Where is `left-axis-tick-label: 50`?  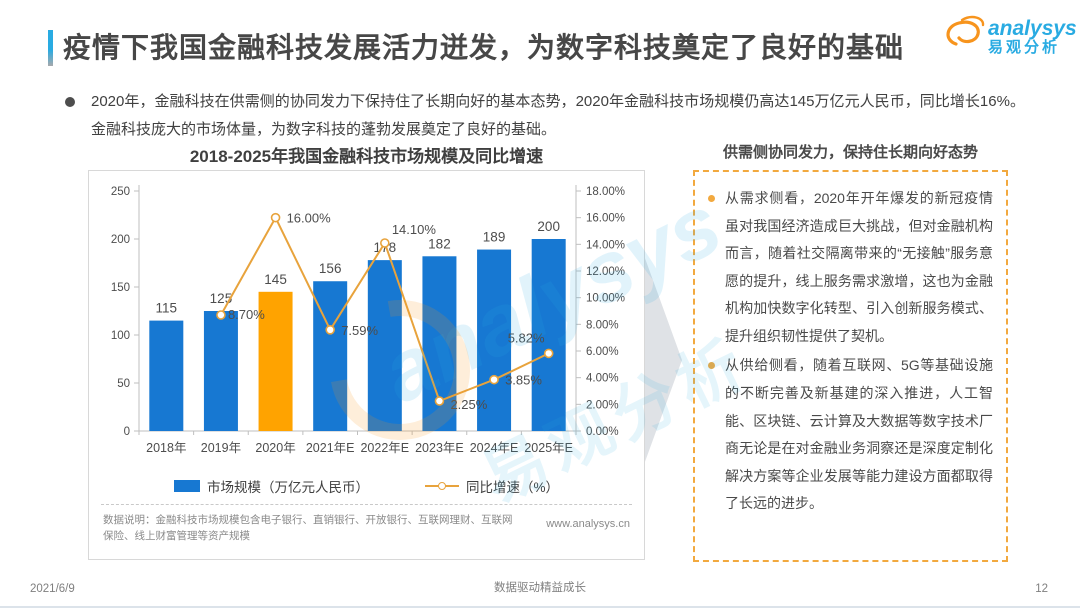
left-axis-tick-label: 50 is located at coordinates (123, 384).